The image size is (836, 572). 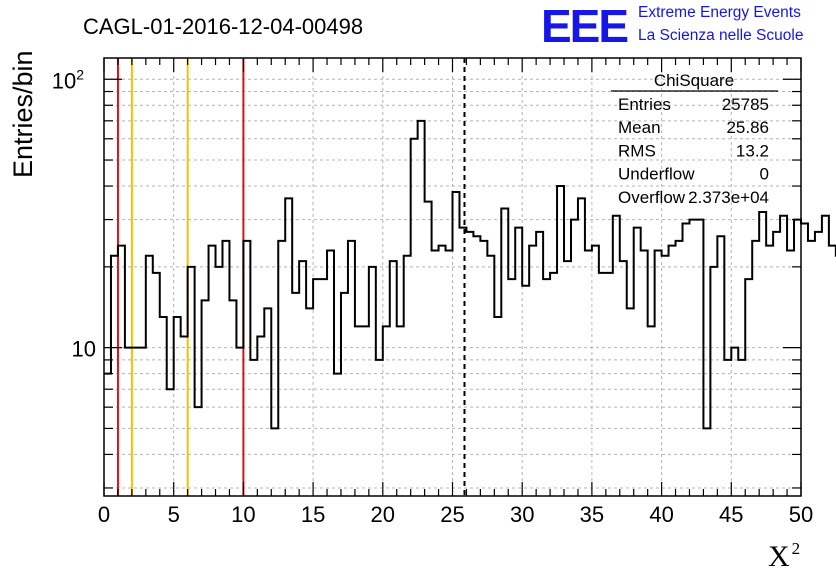 What do you see at coordinates (745, 104) in the screenshot?
I see `stats-value-entries: 25785` at bounding box center [745, 104].